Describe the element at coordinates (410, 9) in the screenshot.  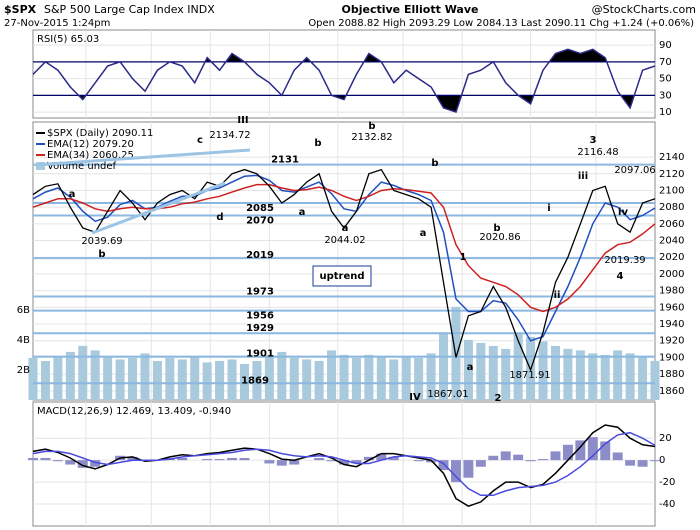
I see `source: Objective Elliott Wave` at that location.